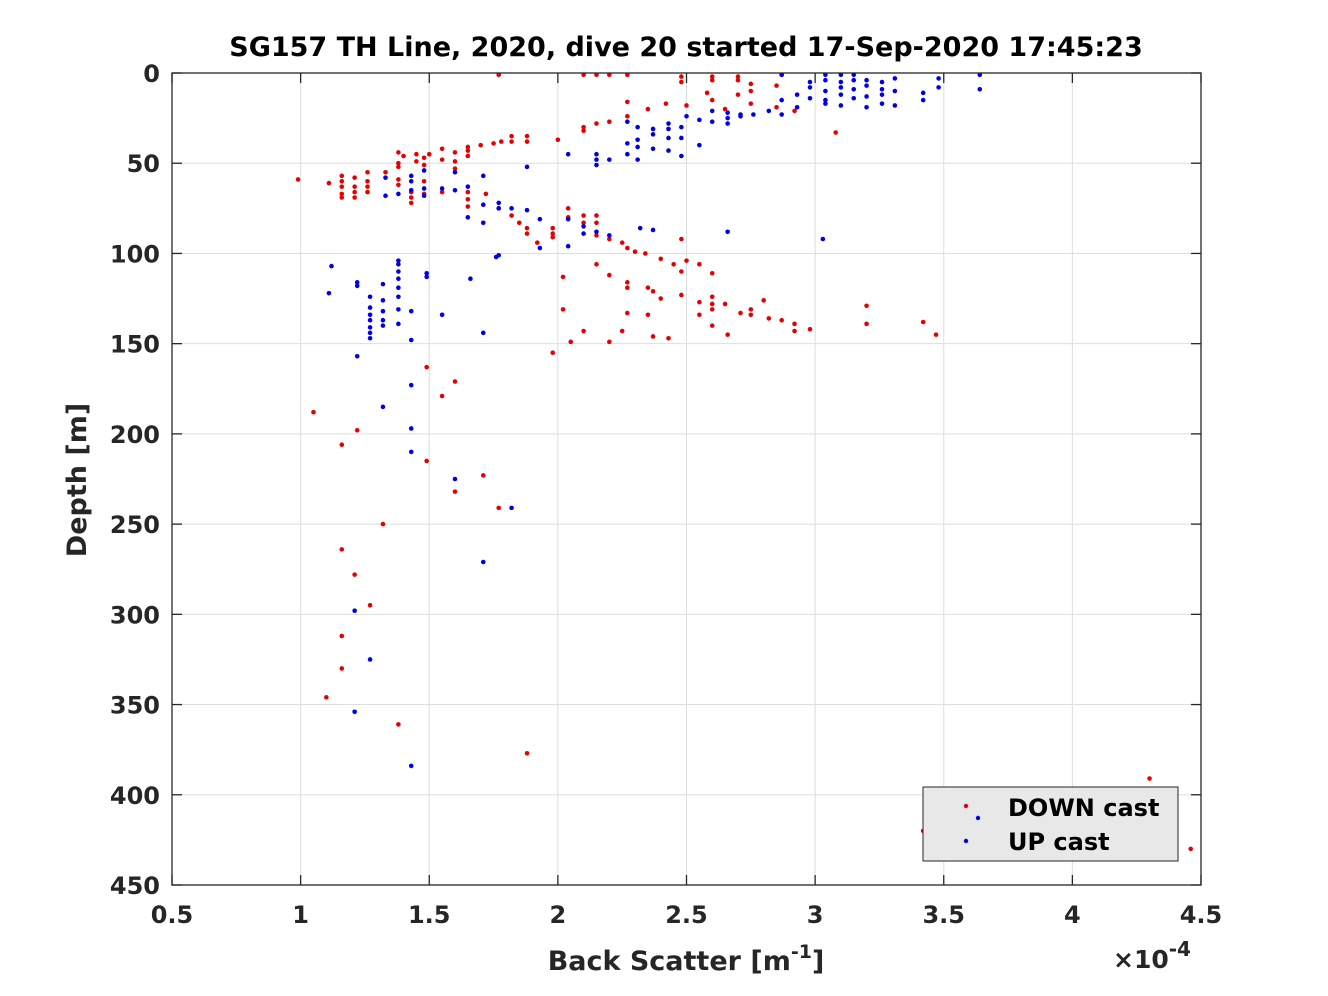 Image resolution: width=1328 pixels, height=996 pixels. I want to click on legend-box, so click(1050, 824).